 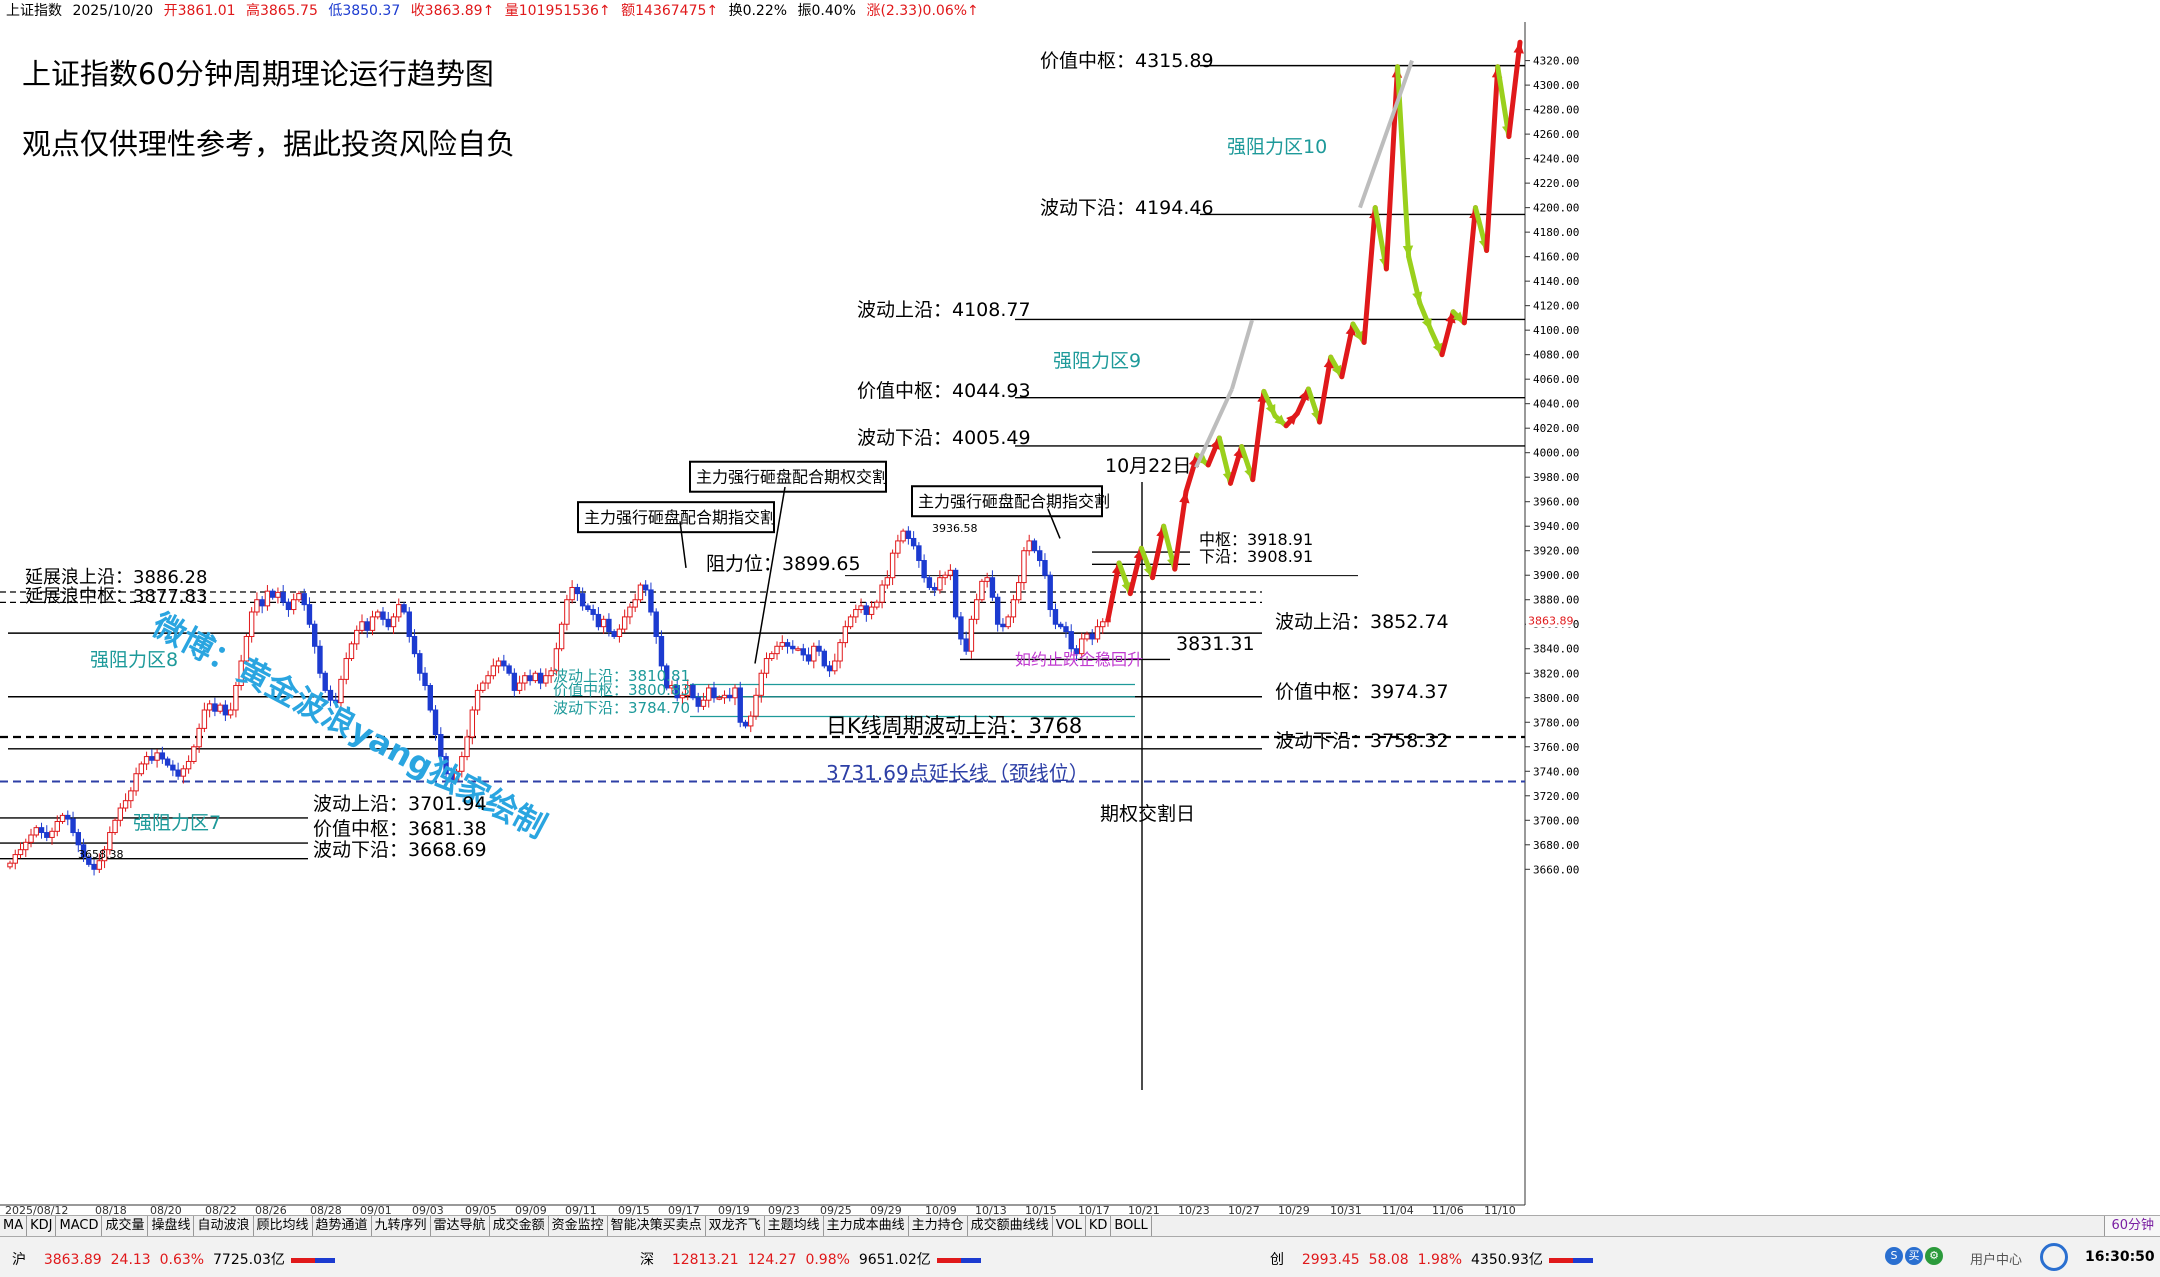 I want to click on indicator-tab: 九转序列, so click(x=401, y=1226).